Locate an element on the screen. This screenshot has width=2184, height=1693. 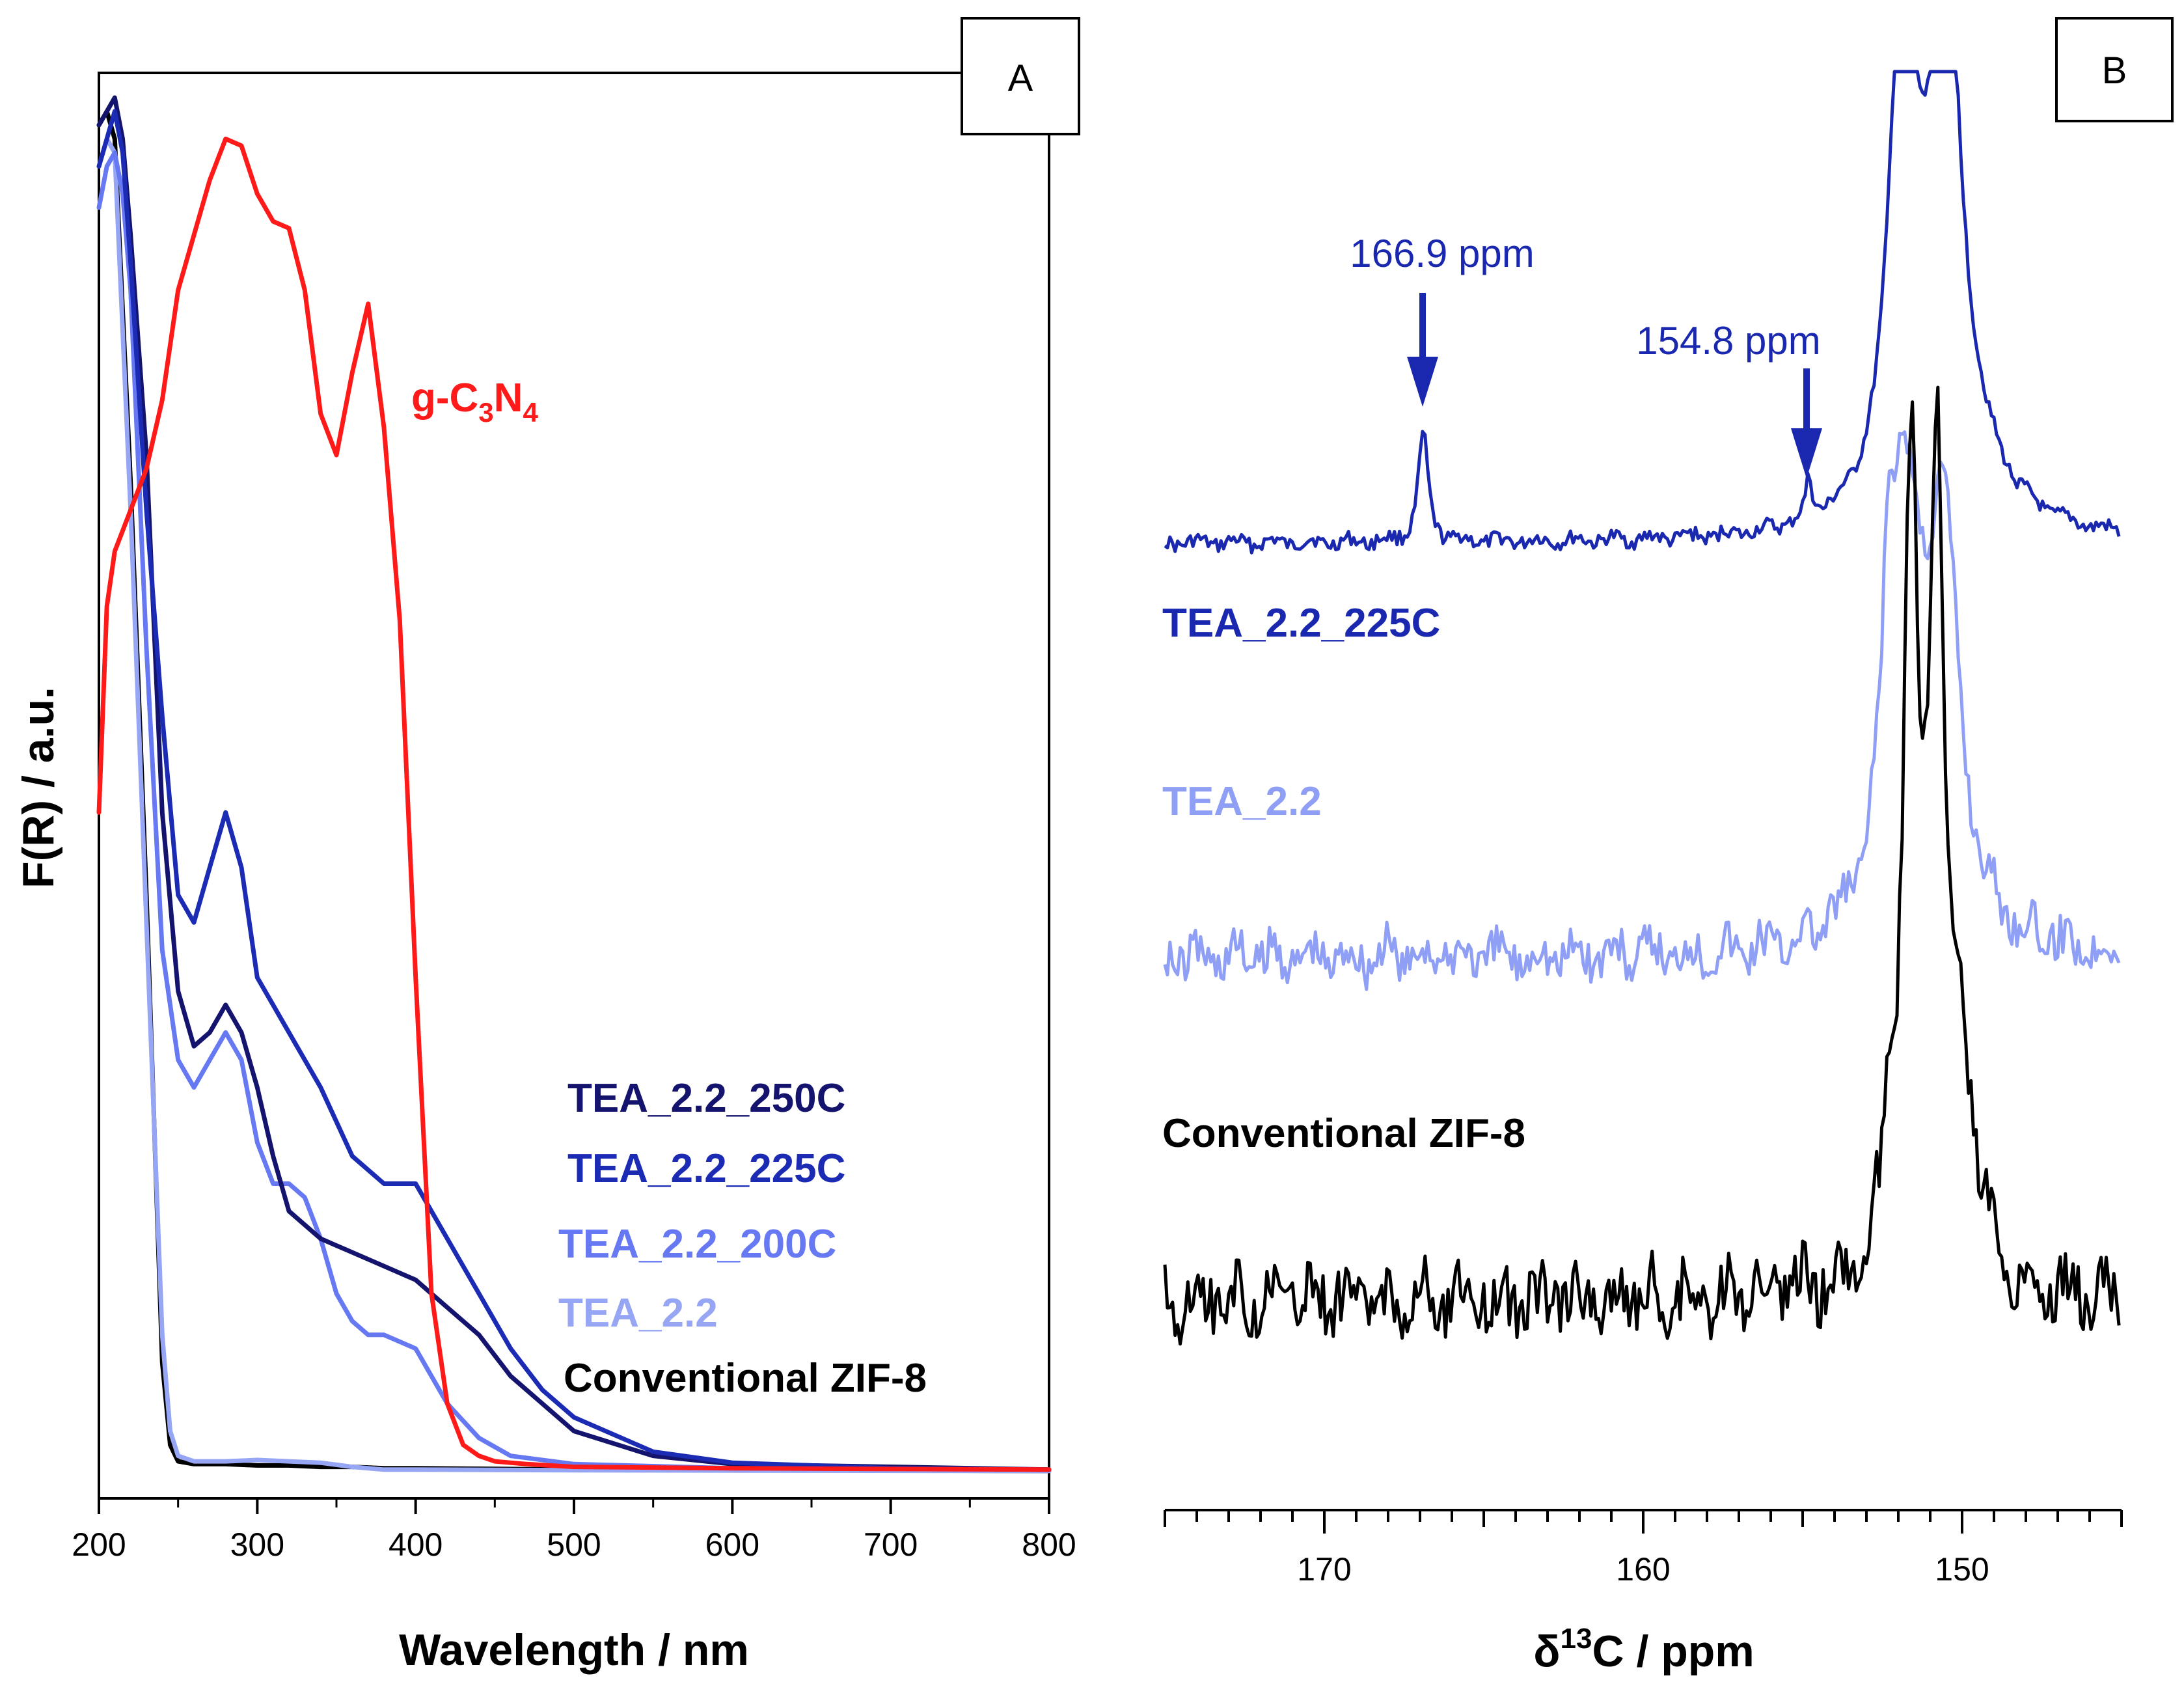
label-g-c3n4-part2: N is located at coordinates (509, 398).